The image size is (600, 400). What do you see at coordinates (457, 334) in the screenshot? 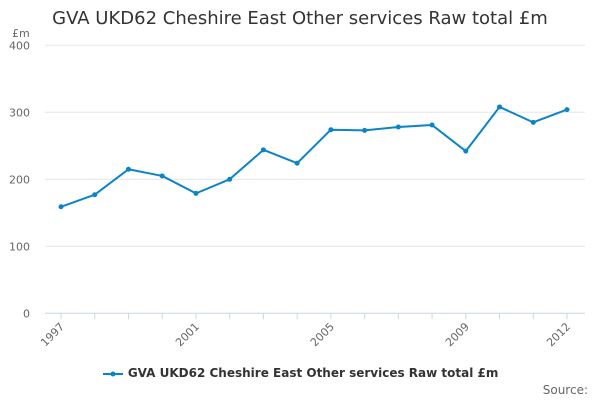
I see `x-tick-label: 2009` at bounding box center [457, 334].